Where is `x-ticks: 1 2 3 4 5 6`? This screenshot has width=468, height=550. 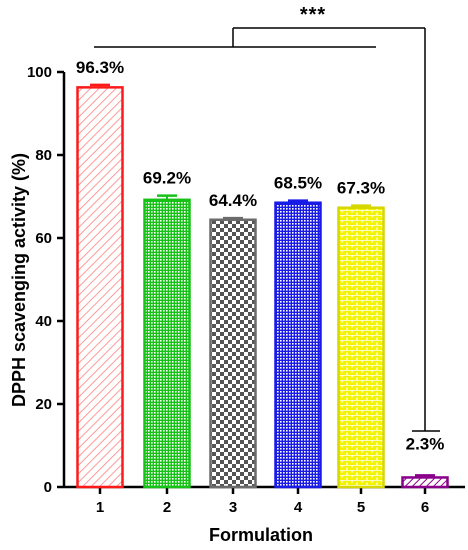
x-ticks: 1 2 3 4 5 6 is located at coordinates (262, 501).